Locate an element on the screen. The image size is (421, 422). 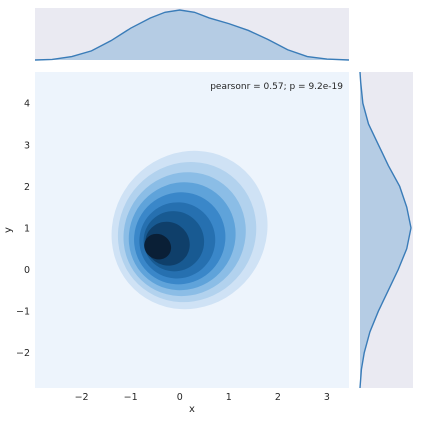
y-tick-labels: −2 −1 0 1 2 3 4 is located at coordinates (23, 229).